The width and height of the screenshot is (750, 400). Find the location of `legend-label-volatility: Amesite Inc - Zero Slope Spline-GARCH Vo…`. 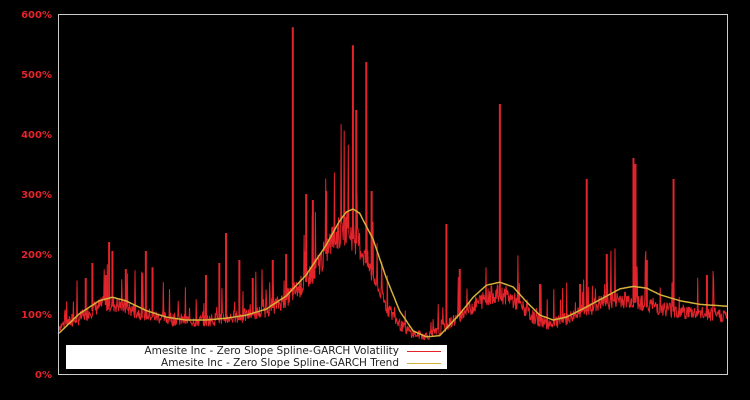

legend-label-volatility: Amesite Inc - Zero Slope Spline-GARCH Vo… is located at coordinates (271, 351).